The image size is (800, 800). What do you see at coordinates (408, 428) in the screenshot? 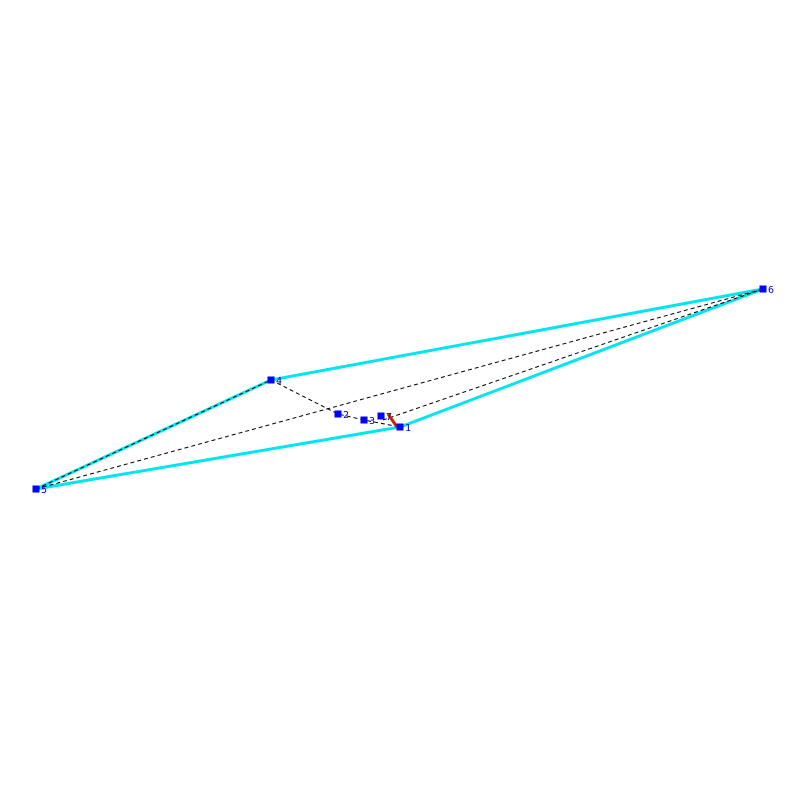
I see `node-label: 1` at bounding box center [408, 428].